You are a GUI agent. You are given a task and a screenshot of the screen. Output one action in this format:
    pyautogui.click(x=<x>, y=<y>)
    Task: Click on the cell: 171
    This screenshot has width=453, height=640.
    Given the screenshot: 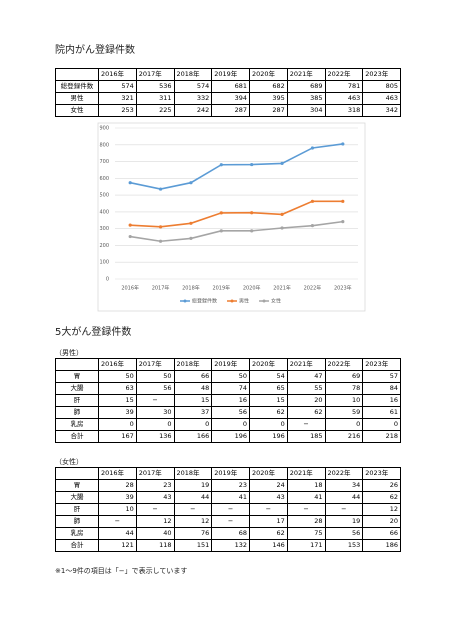 What is the action you would take?
    pyautogui.click(x=306, y=545)
    